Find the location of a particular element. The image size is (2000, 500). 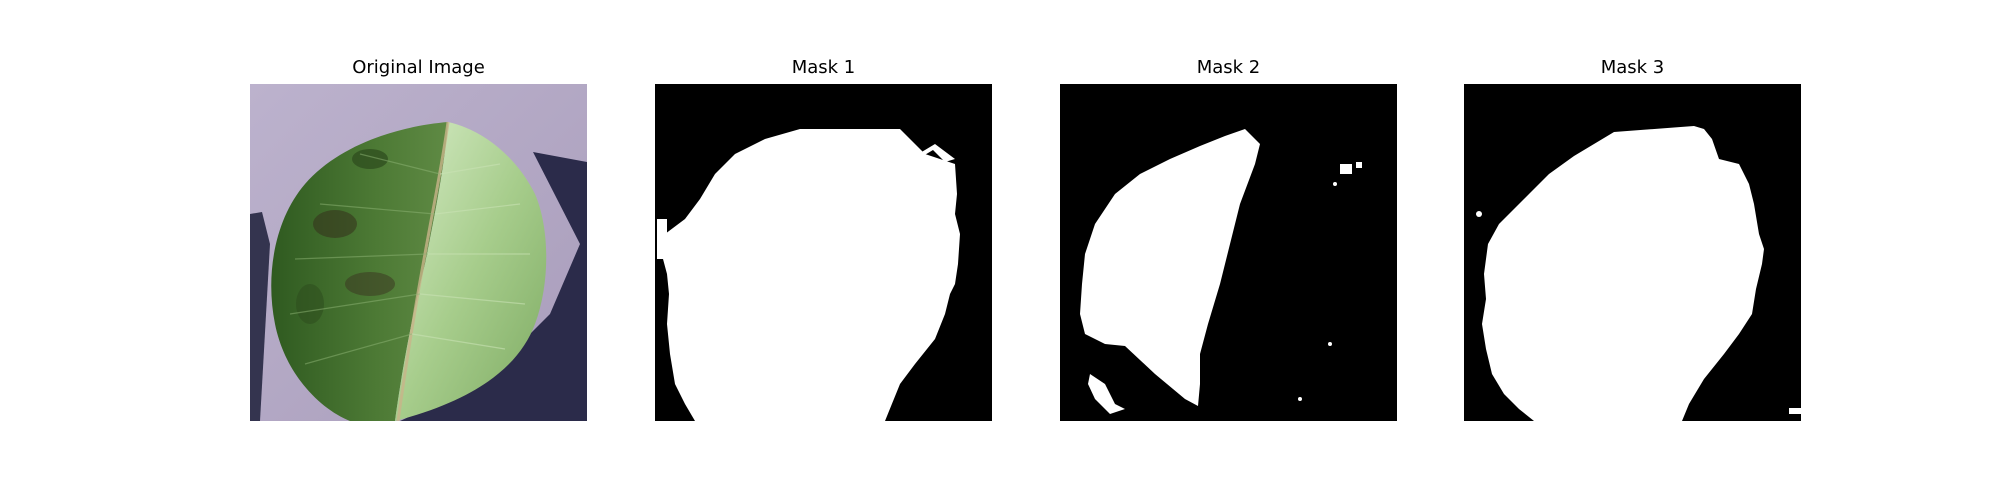

panel-title-mask-2: Mask 2 is located at coordinates (1228, 67).